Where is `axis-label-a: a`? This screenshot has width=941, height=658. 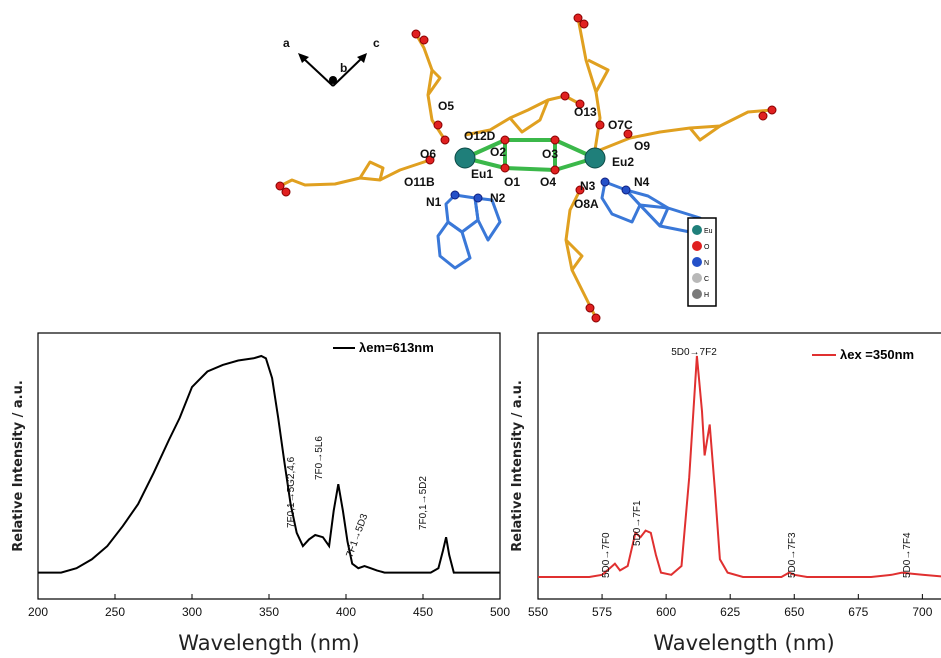
axis-label-a: a is located at coordinates (286, 43).